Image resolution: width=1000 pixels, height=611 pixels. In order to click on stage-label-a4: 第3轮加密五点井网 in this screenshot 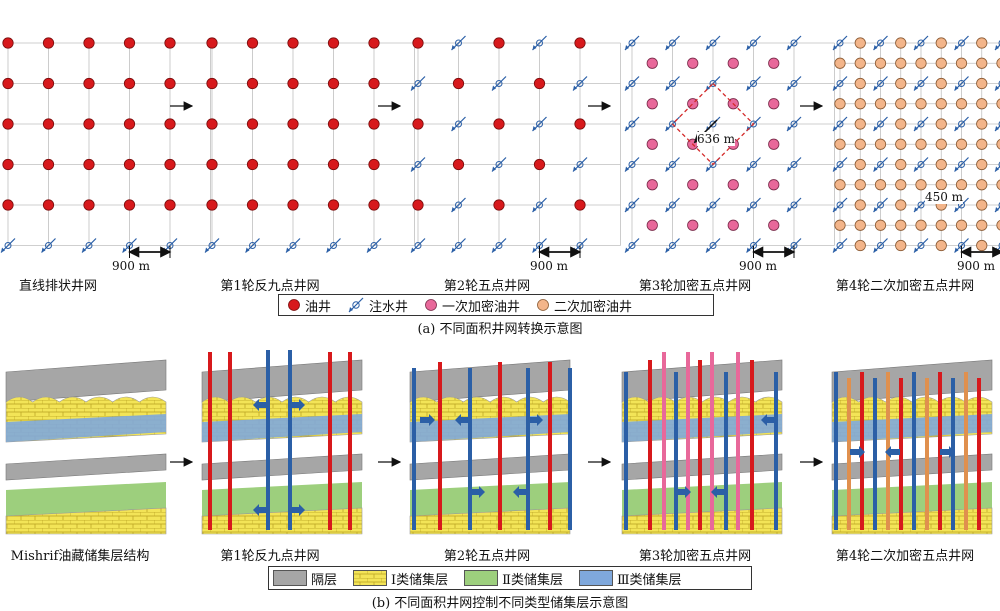, I will do `click(695, 286)`.